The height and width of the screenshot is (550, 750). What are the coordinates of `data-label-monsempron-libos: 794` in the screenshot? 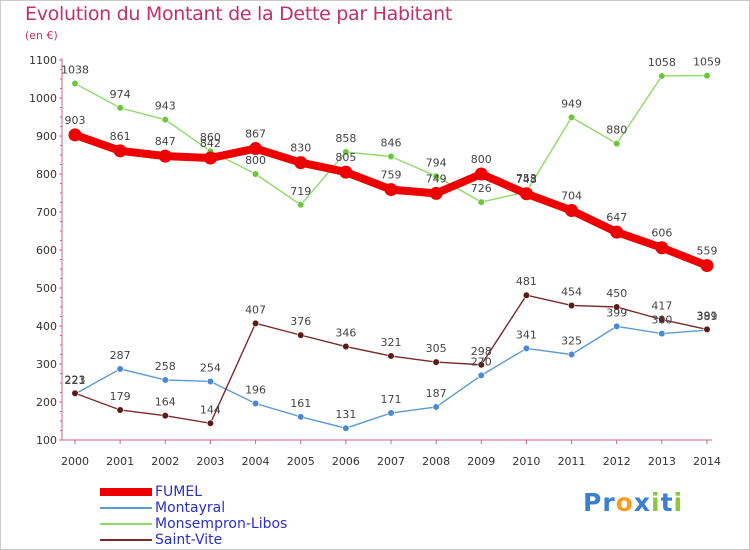 It's located at (436, 162).